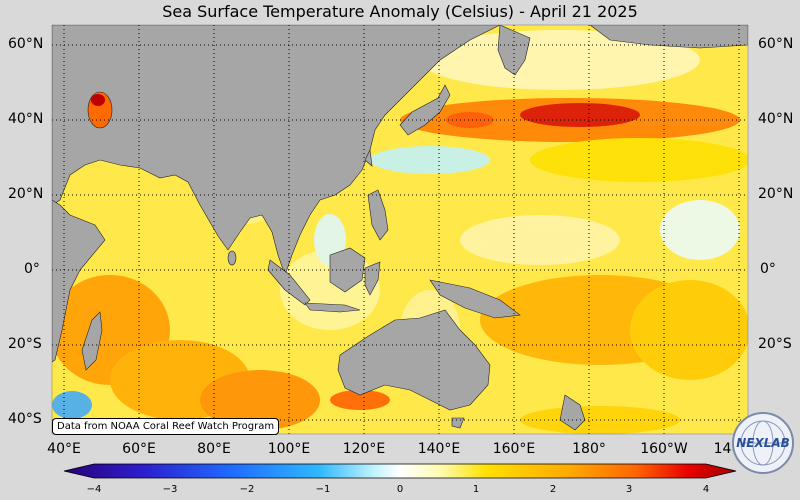 The width and height of the screenshot is (800, 500). Describe the element at coordinates (364, 449) in the screenshot. I see `lon-label-120e: 120°E` at that location.